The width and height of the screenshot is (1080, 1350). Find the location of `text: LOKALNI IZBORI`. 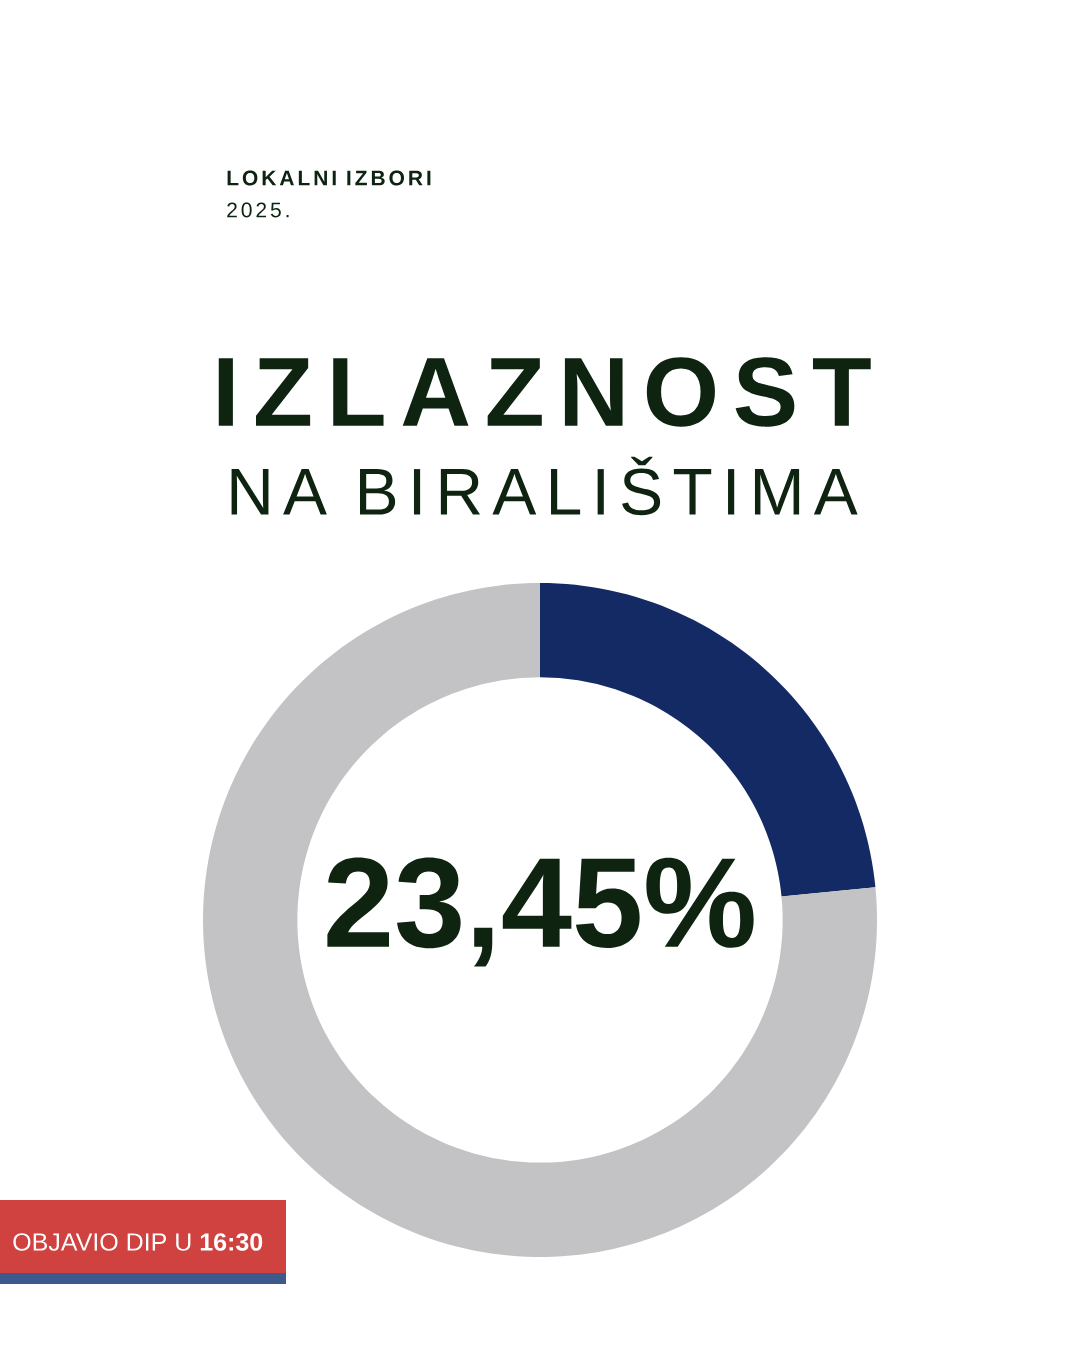

text: LOKALNI IZBORI is located at coordinates (329, 178).